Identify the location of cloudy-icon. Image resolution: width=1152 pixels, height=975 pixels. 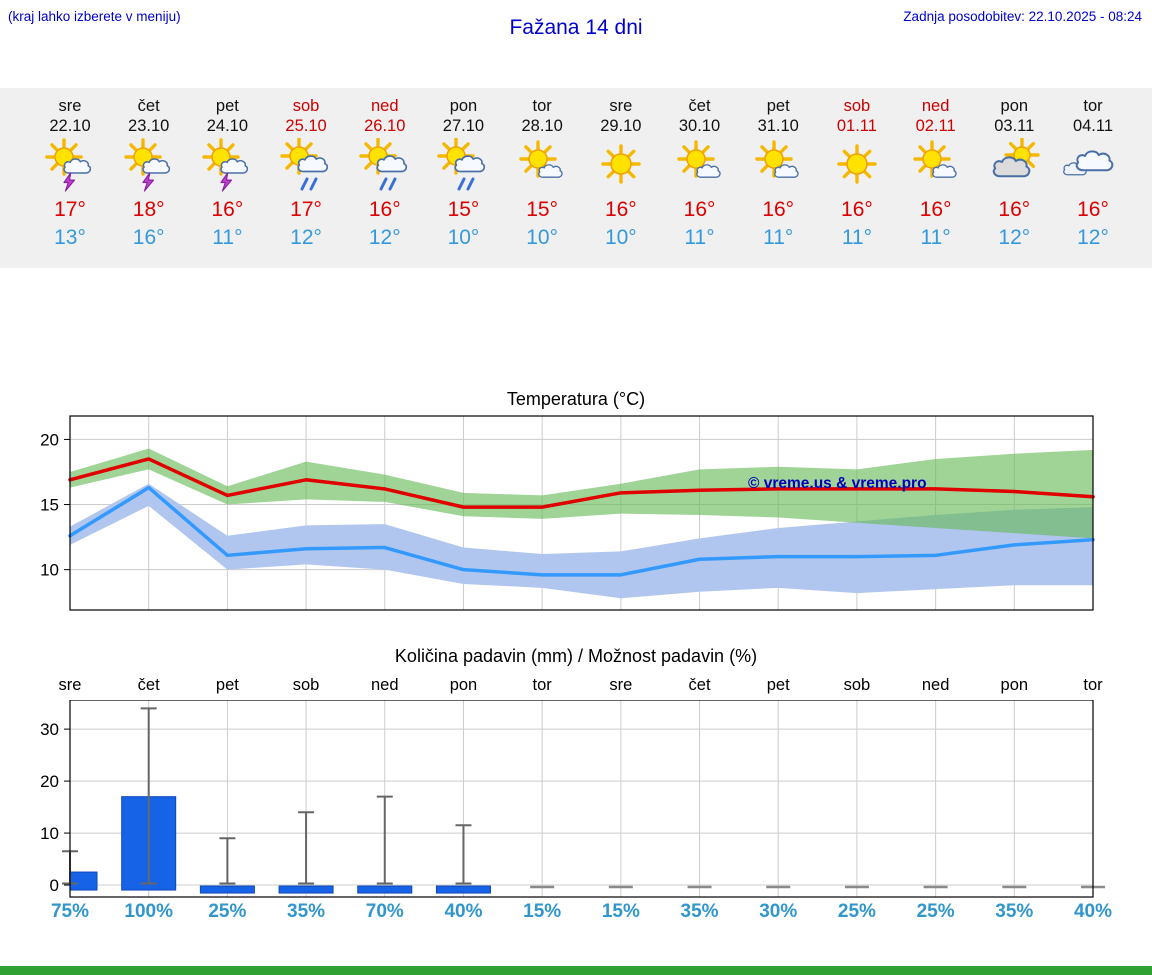
(1093, 165).